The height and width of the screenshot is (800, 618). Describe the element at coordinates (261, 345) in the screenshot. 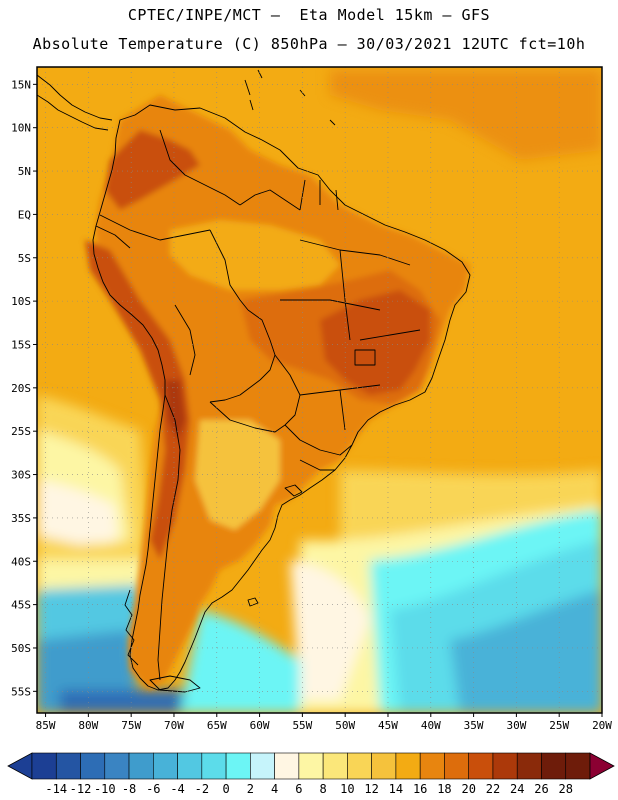

I see `border-bolivia-brazil` at that location.